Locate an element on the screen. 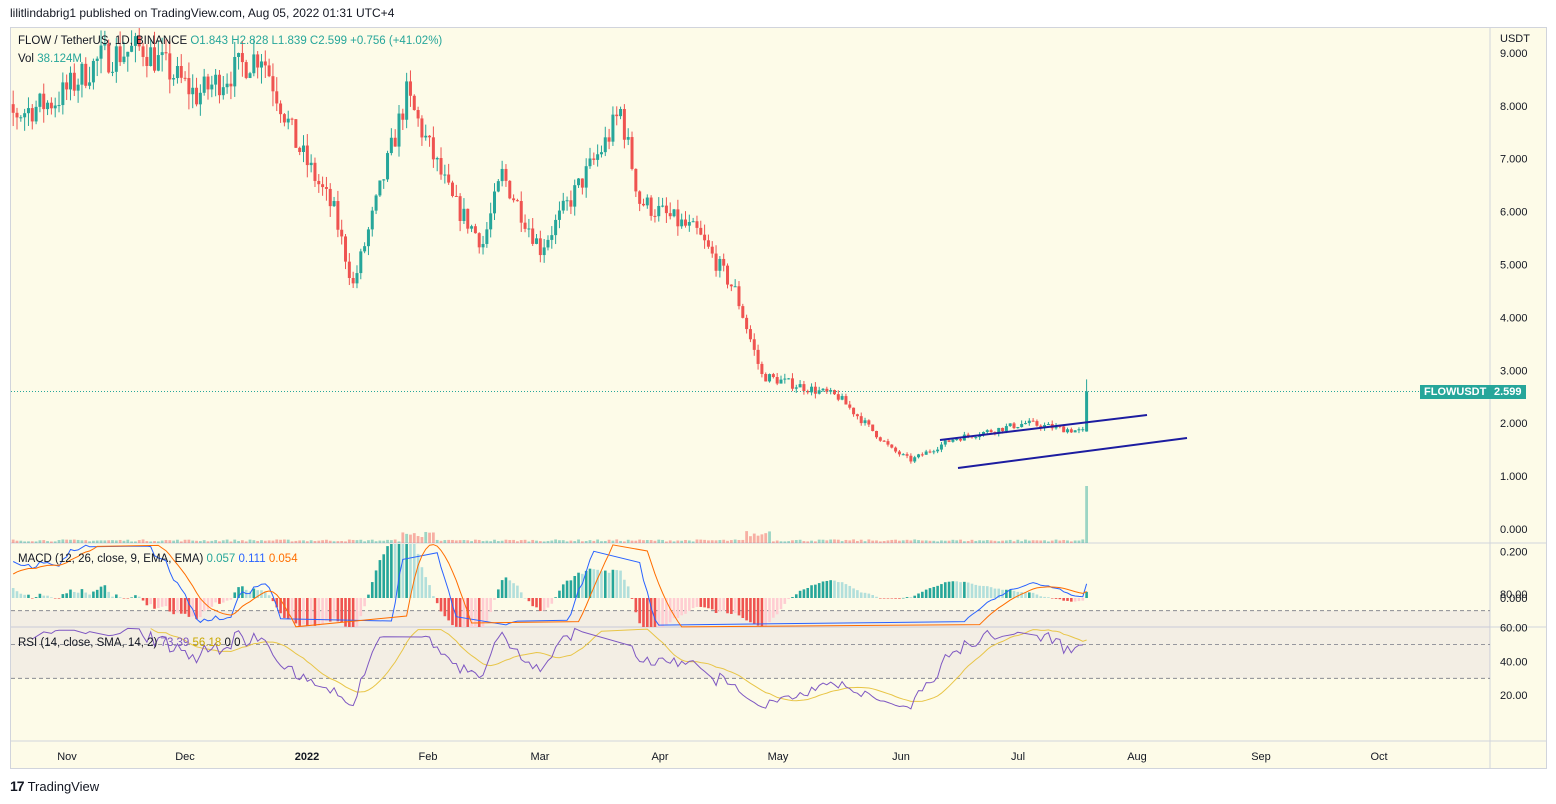 The image size is (1556, 804). macd-label: MACD (12, 26, close, 9, EMA, EMA) is located at coordinates (111, 559).